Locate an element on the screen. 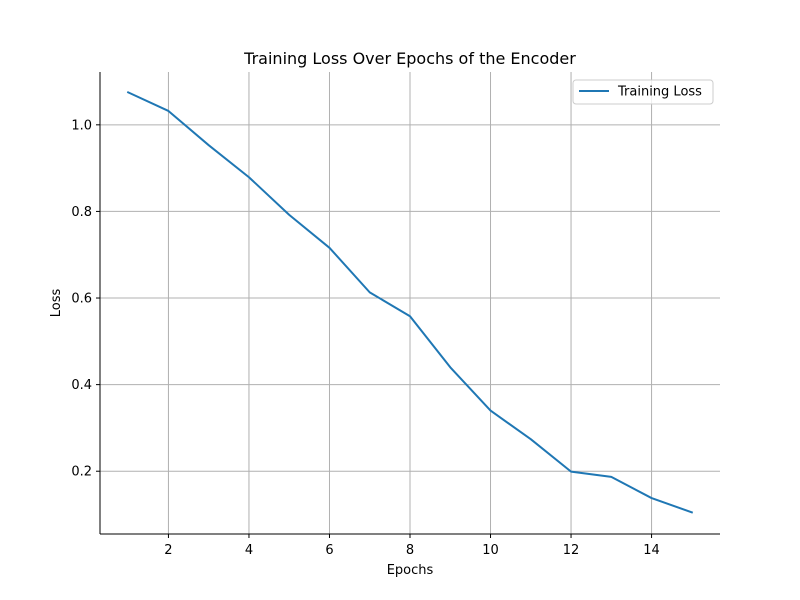  x-tick-label: 6 is located at coordinates (329, 550).